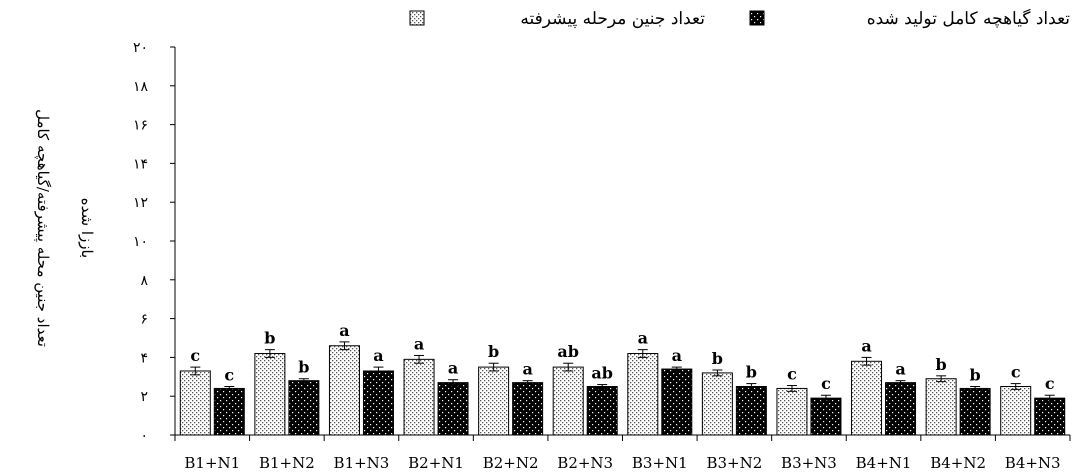  What do you see at coordinates (144, 320) in the screenshot?
I see `y-tick-label: ۶` at bounding box center [144, 320].